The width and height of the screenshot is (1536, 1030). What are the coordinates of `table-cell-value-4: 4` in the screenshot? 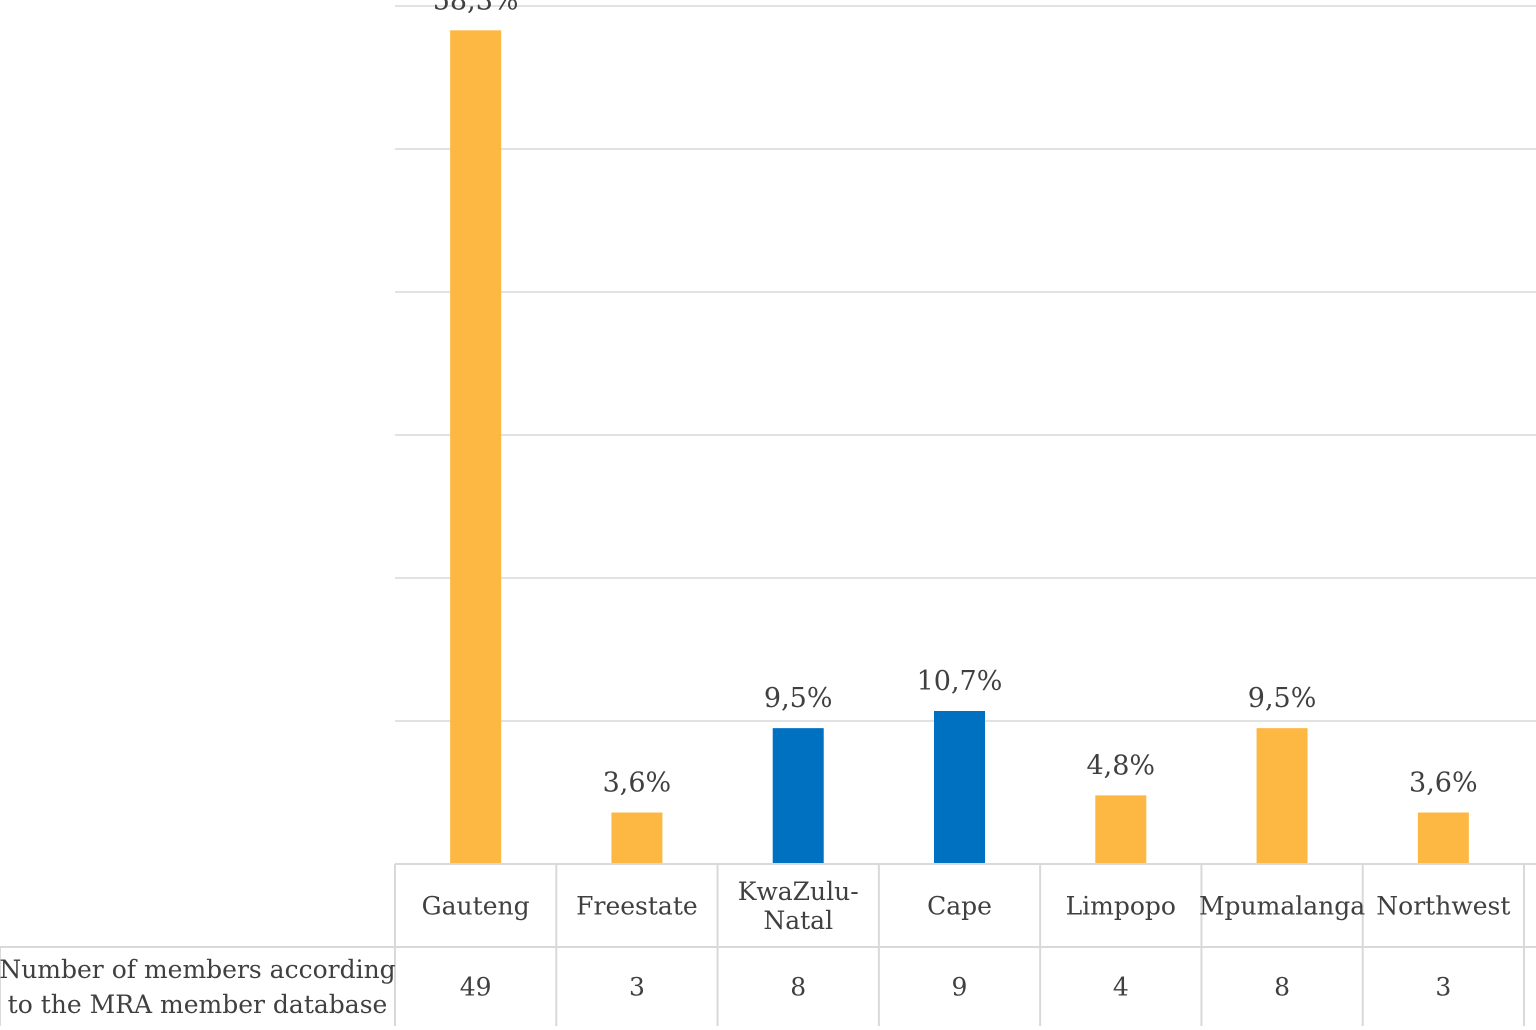 It's located at (1121, 987).